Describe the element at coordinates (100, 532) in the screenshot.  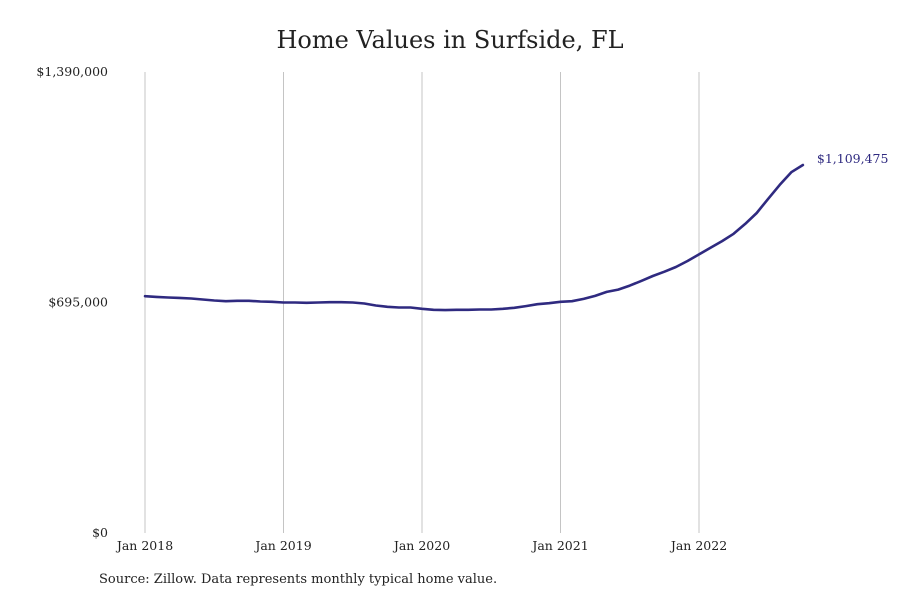
I see `y-tick-label: $0` at that location.